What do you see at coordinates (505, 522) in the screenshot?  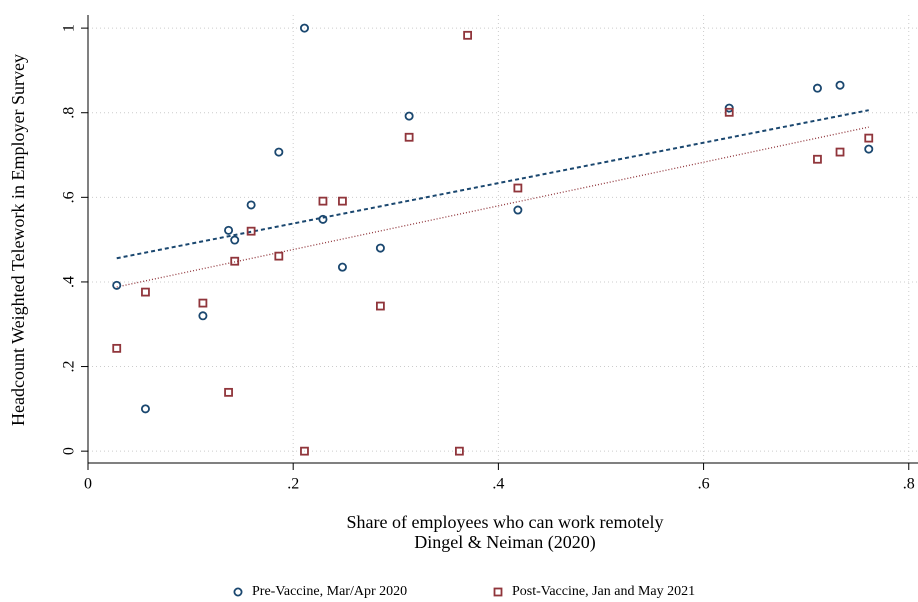 I see `x-axis-label: Share of employees who can work remotely` at bounding box center [505, 522].